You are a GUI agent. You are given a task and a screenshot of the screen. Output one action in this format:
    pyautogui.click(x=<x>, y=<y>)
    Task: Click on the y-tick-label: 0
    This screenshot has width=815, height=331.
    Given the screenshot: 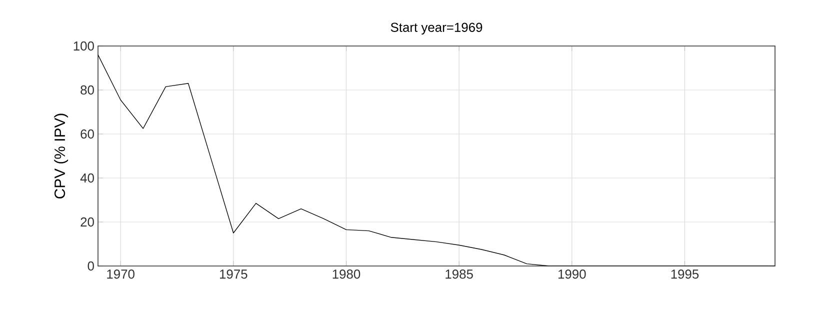 What is the action you would take?
    pyautogui.click(x=91, y=266)
    